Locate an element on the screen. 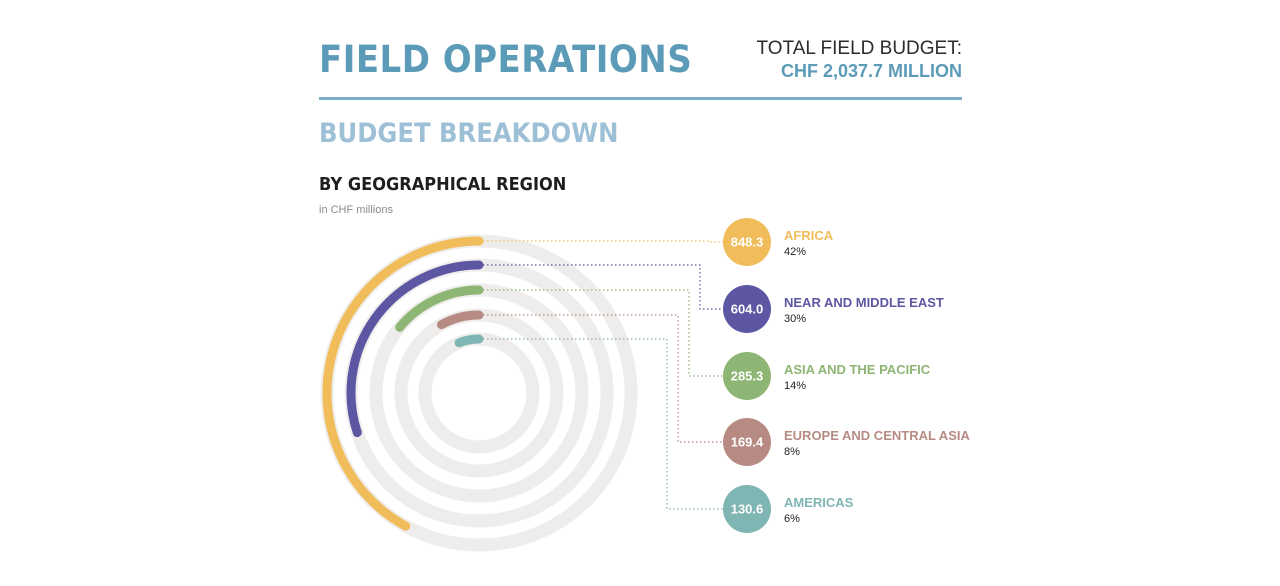 This screenshot has height=586, width=1280. region-percent: 30% is located at coordinates (795, 319).